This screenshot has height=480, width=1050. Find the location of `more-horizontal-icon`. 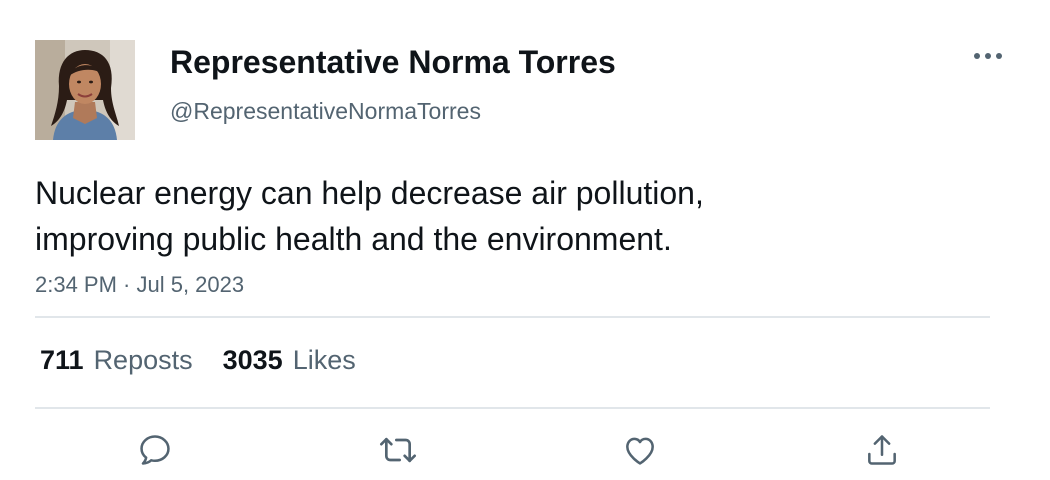

more-horizontal-icon is located at coordinates (988, 56).